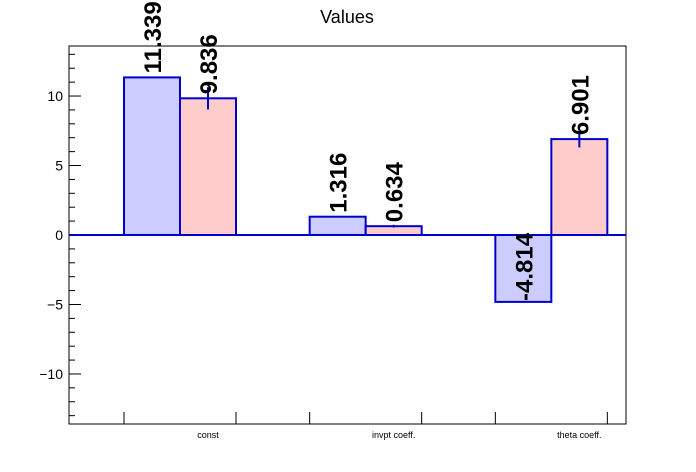  What do you see at coordinates (153, 37) in the screenshot?
I see `data-label: 11.339` at bounding box center [153, 37].